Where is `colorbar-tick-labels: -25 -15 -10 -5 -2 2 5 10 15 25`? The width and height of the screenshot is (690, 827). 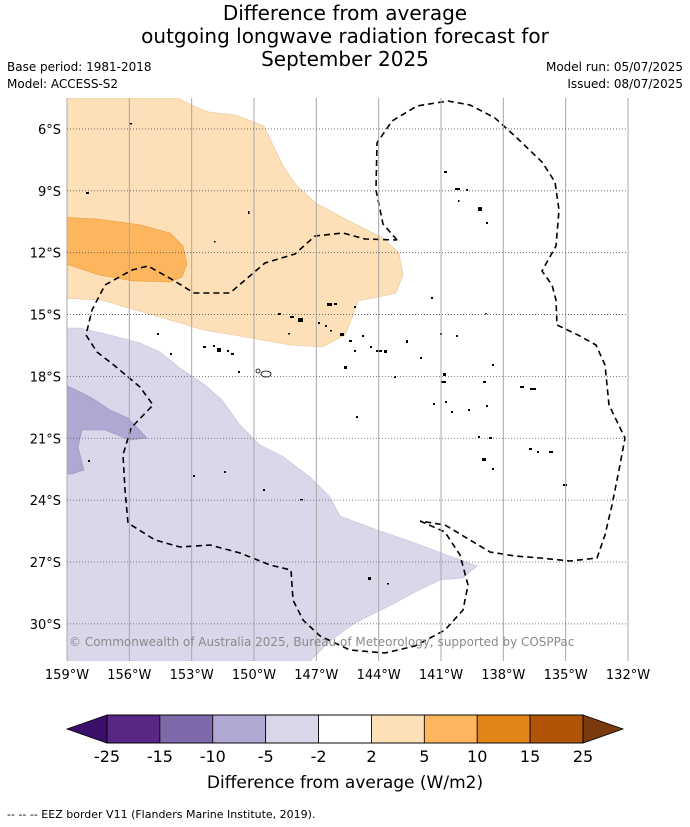 colorbar-tick-labels: -25 -15 -10 -5 -2 2 5 10 15 25 is located at coordinates (343, 756).